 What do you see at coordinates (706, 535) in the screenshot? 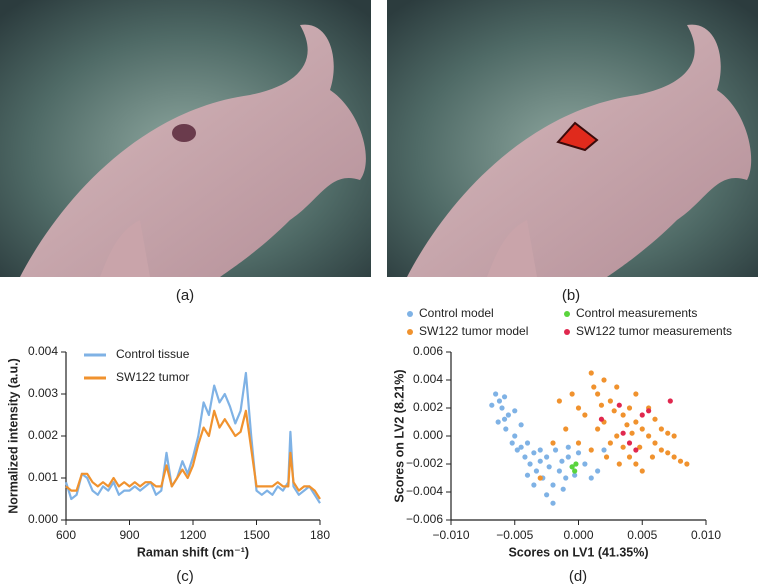
I see `x-tick-label: 0.010` at bounding box center [706, 535].